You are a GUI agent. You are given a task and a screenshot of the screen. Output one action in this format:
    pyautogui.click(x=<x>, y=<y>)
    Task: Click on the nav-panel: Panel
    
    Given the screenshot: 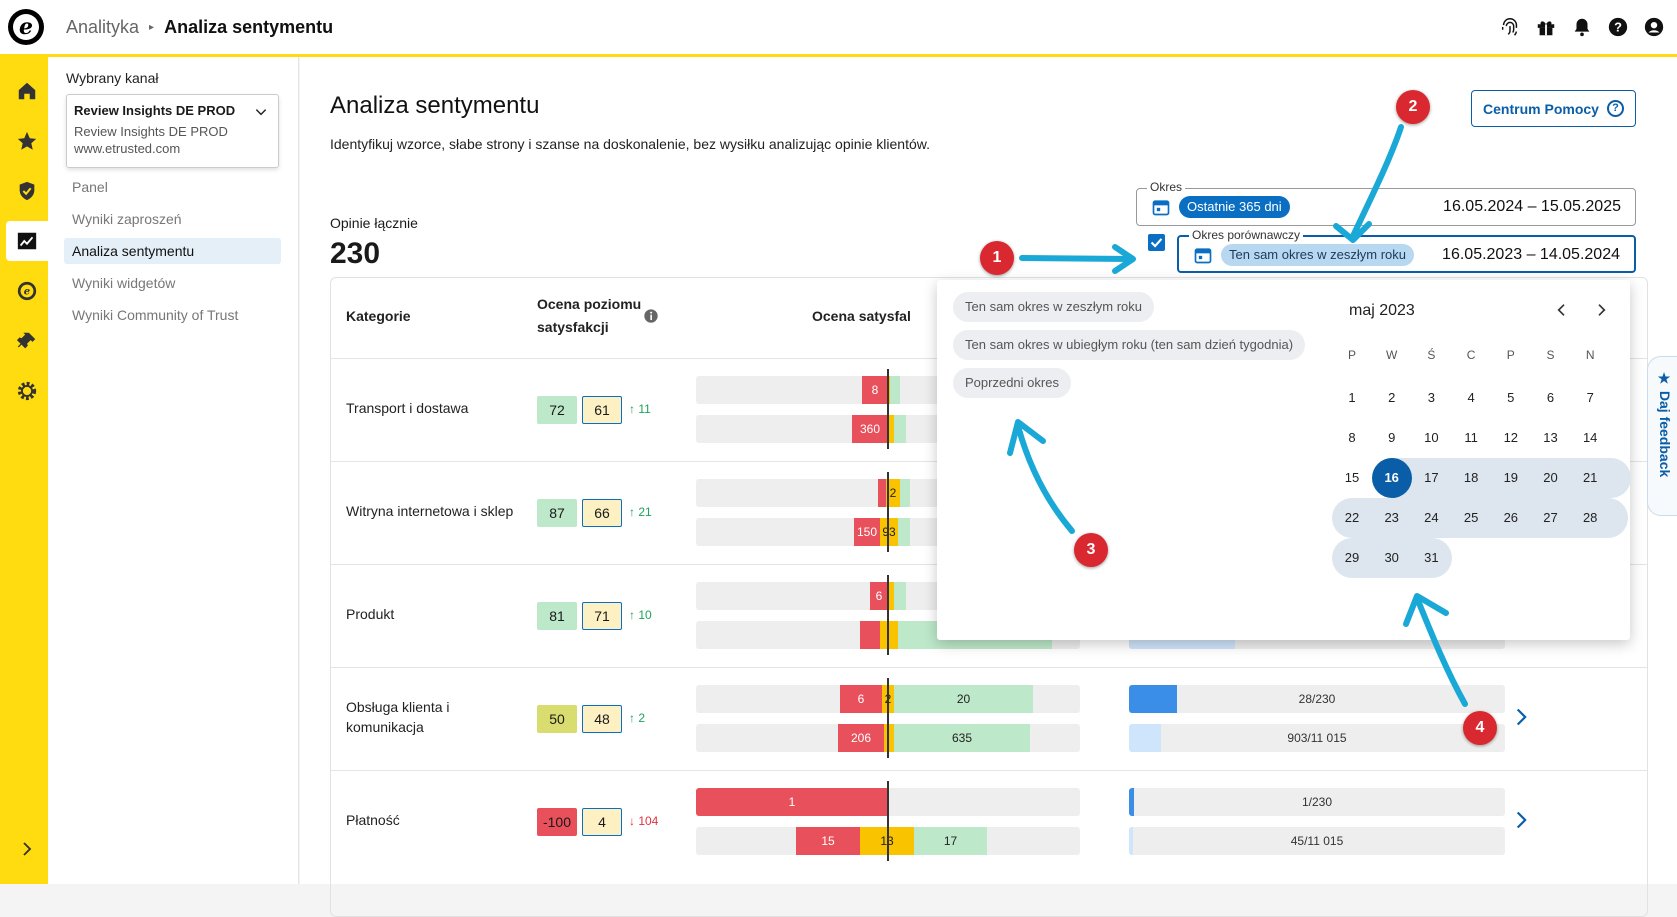 What is the action you would take?
    pyautogui.click(x=90, y=187)
    